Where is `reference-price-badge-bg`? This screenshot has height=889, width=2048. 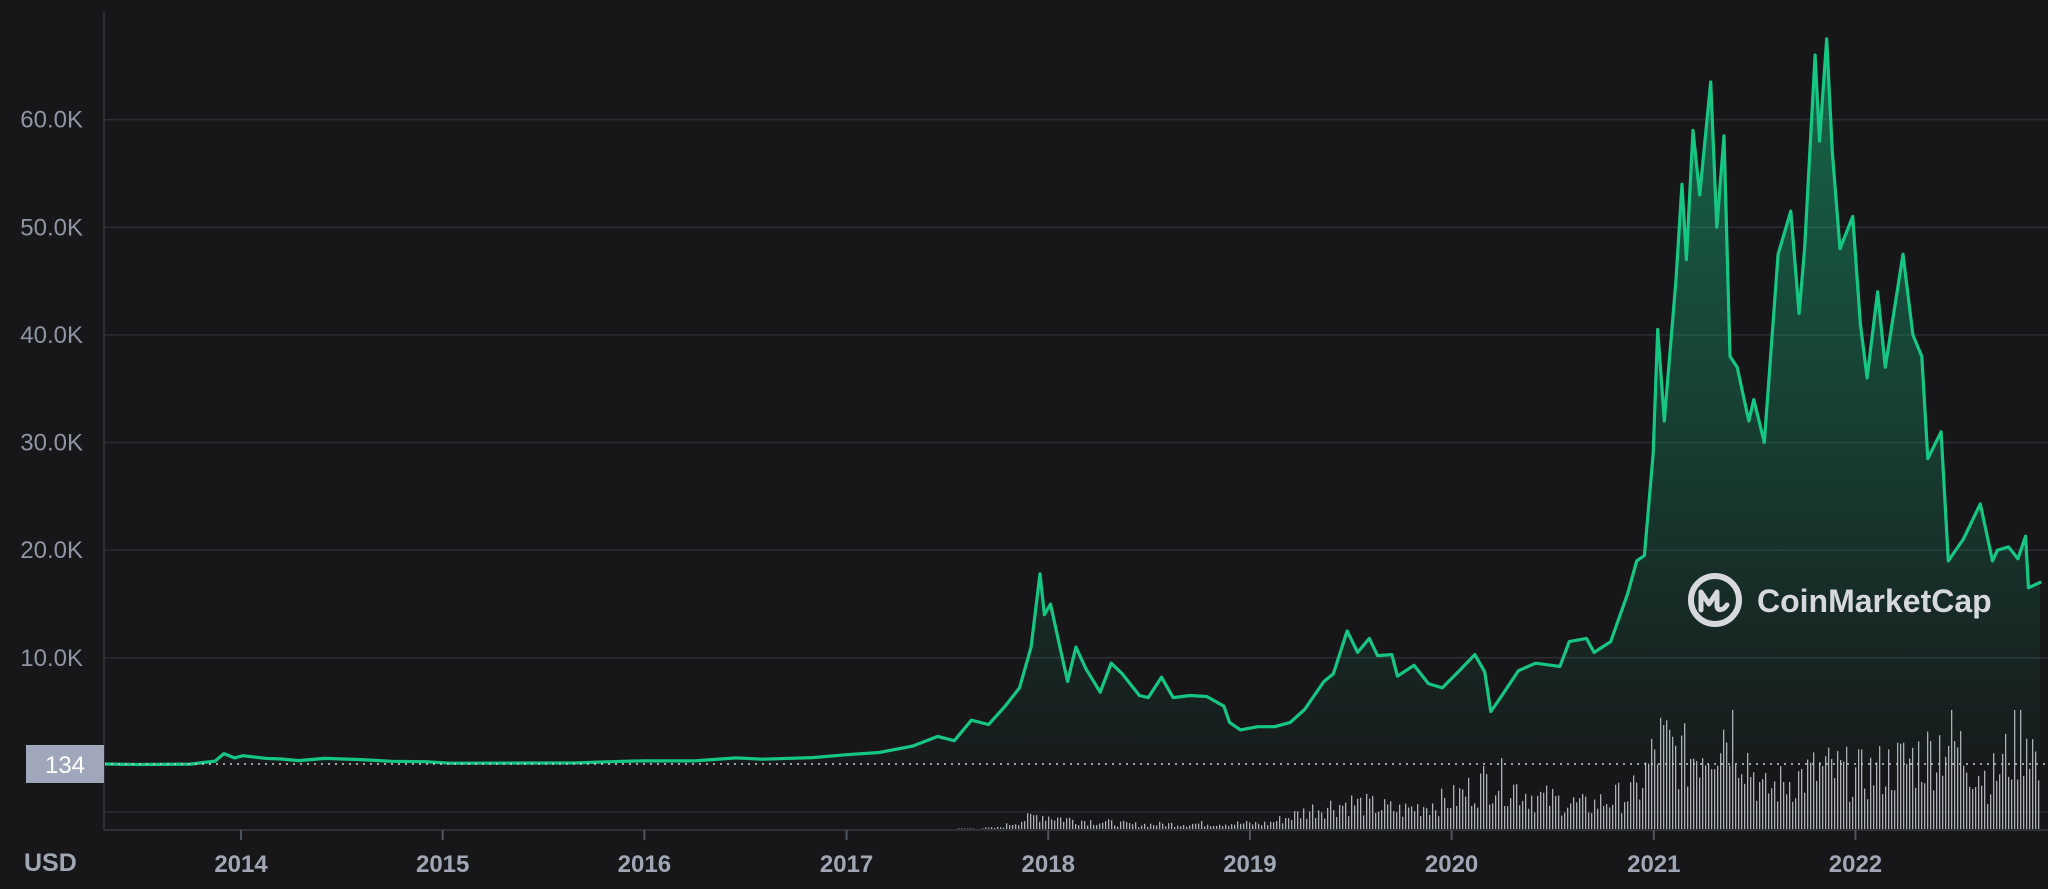 reference-price-badge-bg is located at coordinates (65, 763).